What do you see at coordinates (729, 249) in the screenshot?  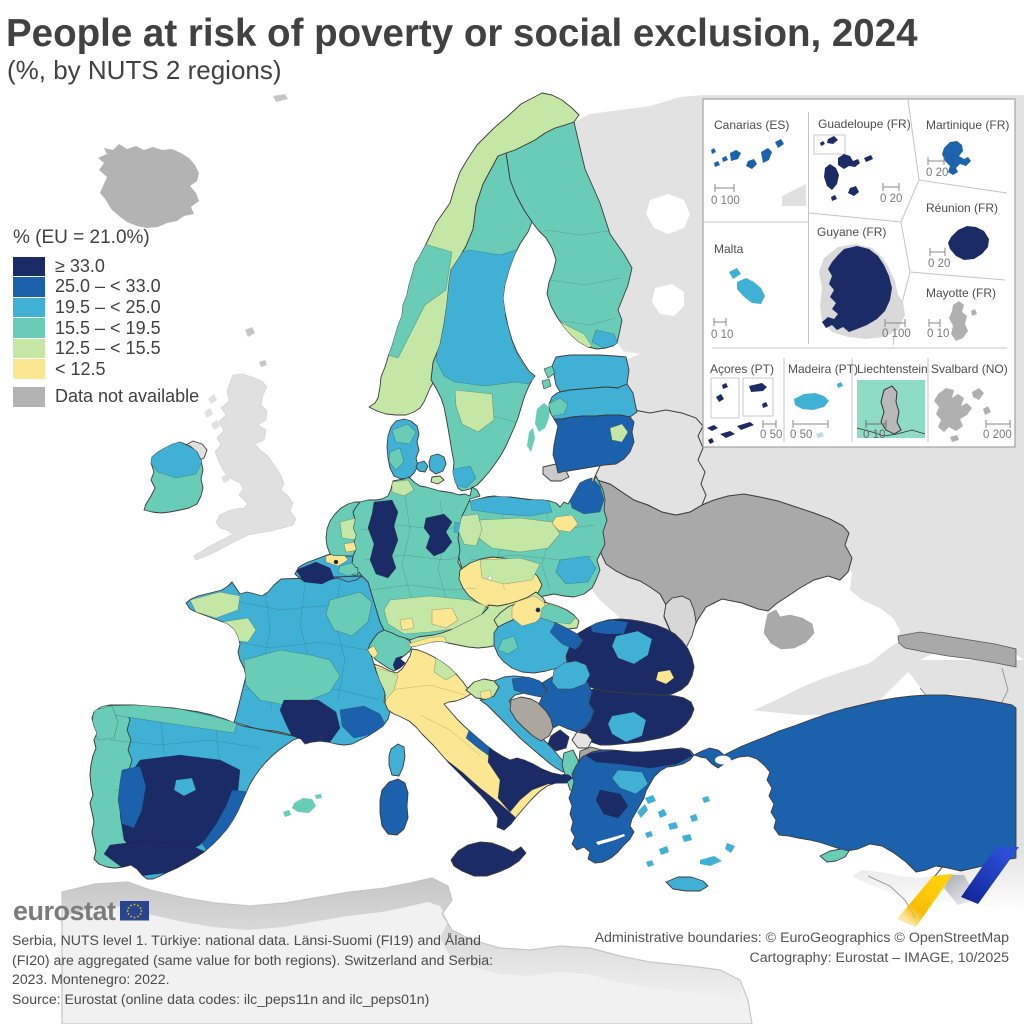 I see `svg-text: Malta` at bounding box center [729, 249].